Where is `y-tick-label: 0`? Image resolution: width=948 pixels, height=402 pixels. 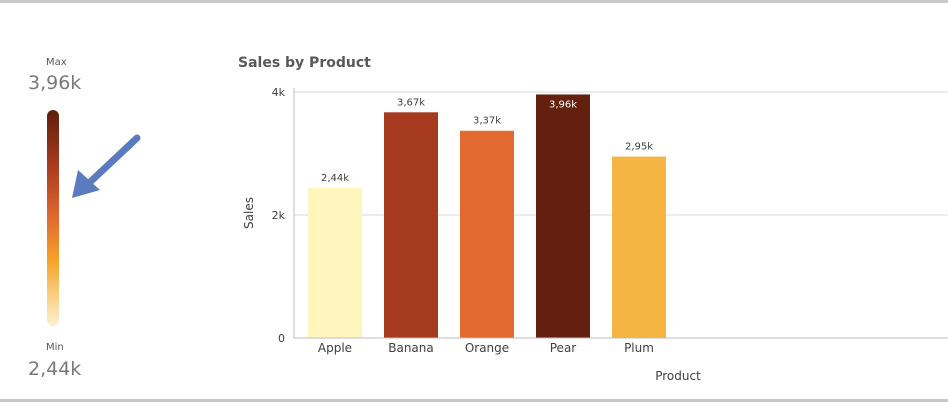
y-tick-label: 0 is located at coordinates (281, 338).